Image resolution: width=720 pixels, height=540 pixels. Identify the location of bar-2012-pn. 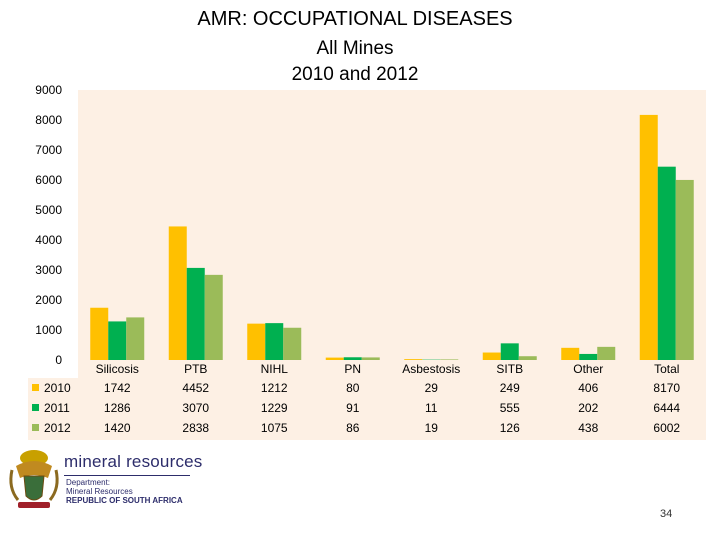
(370, 358).